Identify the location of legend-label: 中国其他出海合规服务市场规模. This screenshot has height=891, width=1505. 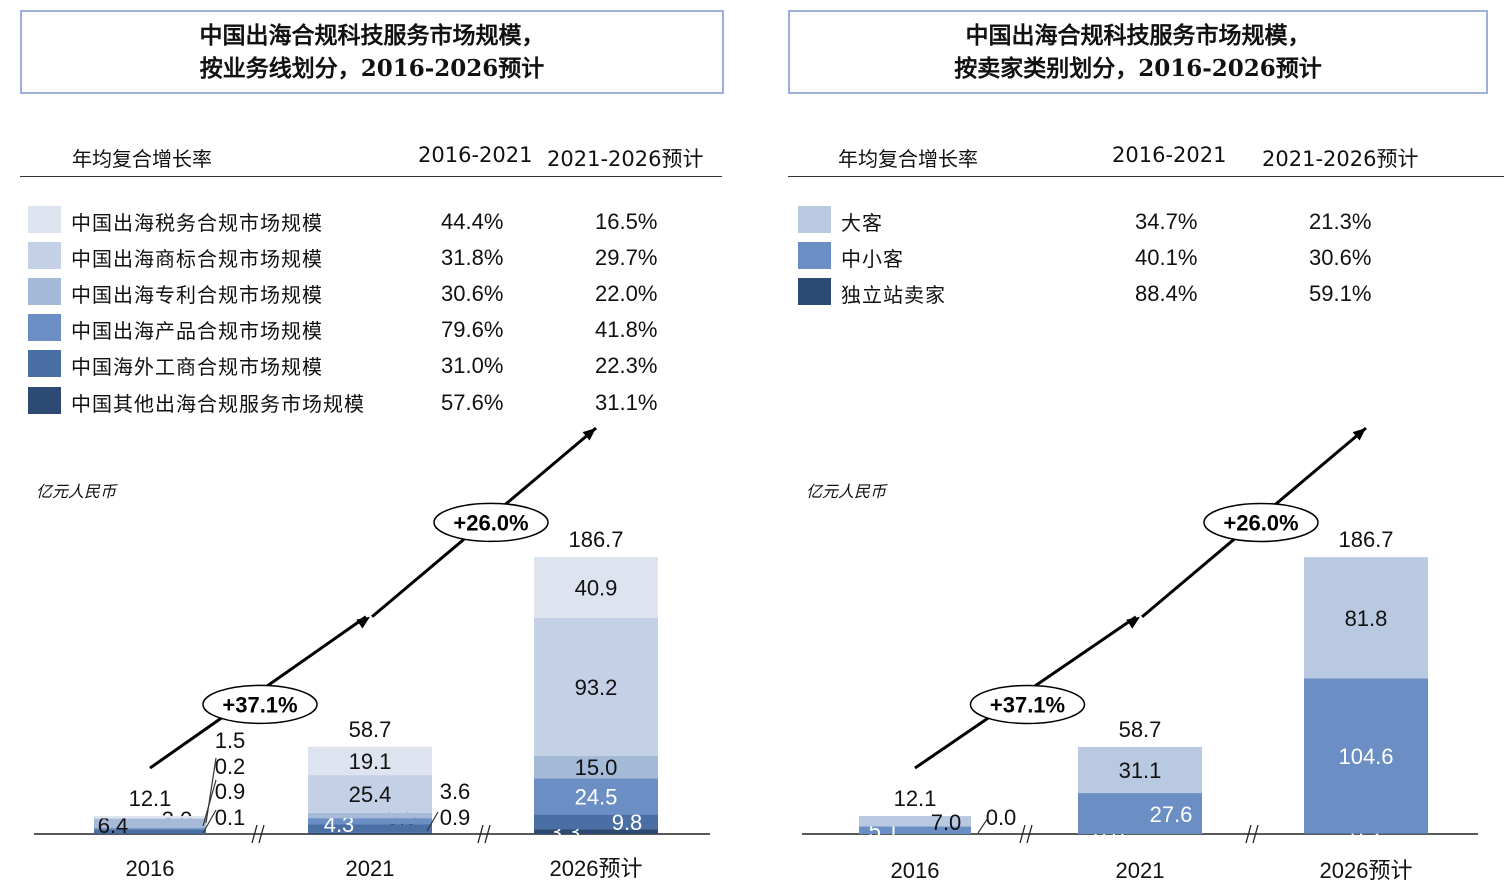
(218, 404).